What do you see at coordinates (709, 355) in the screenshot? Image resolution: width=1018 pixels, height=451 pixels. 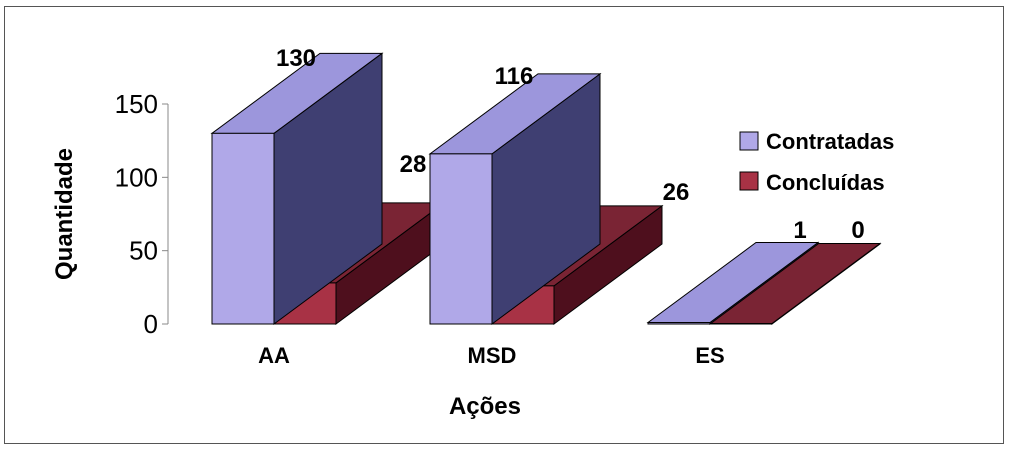 I see `x-tick-label: ES` at bounding box center [709, 355].